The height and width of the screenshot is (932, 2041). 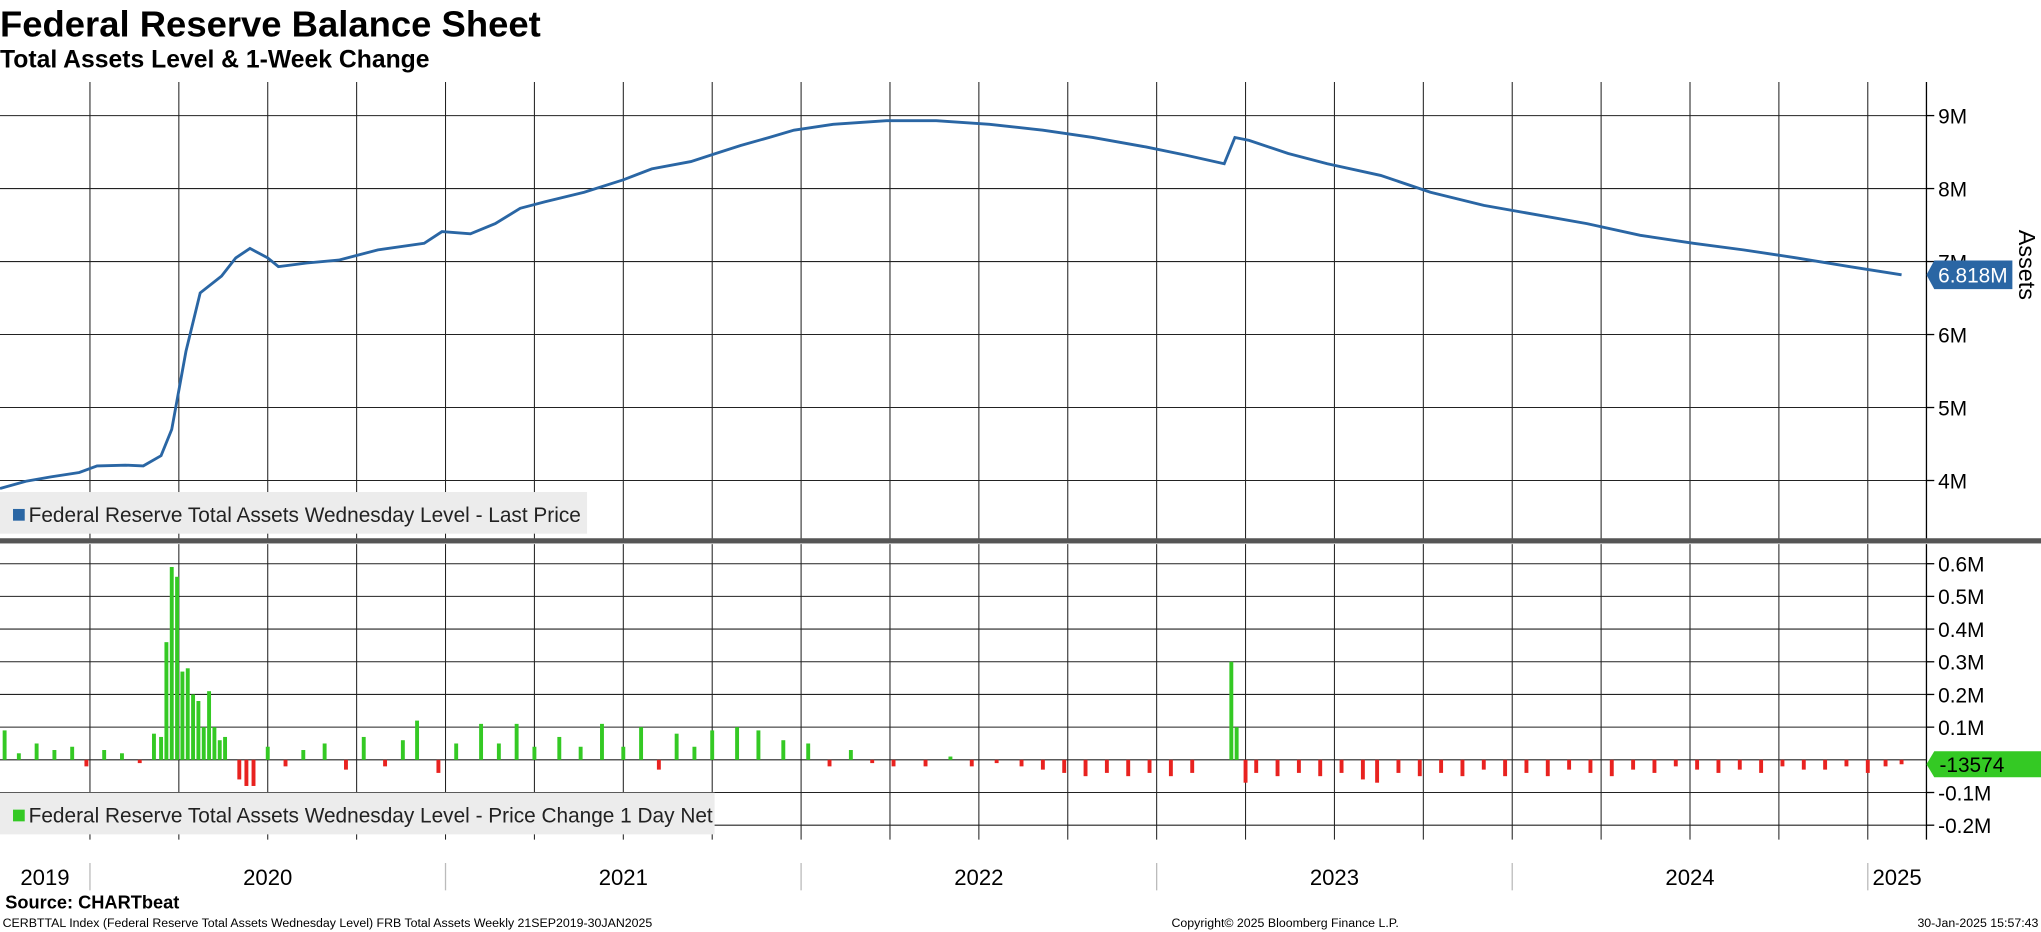 I want to click on x-tick-label: 2020, so click(x=267, y=877).